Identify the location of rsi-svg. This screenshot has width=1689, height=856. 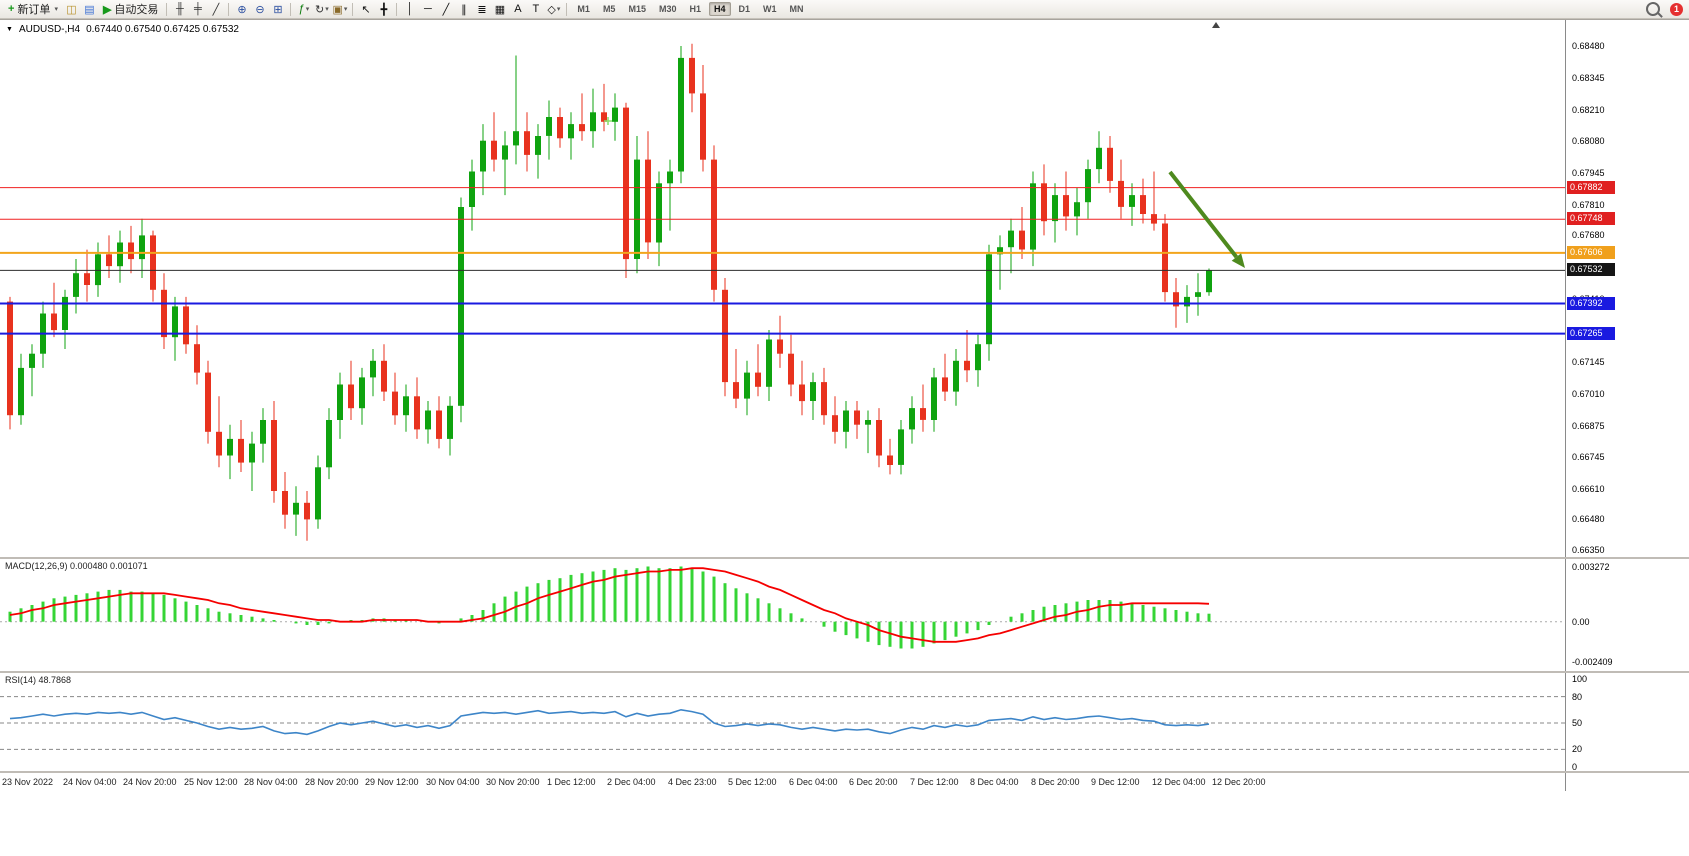
(782, 723).